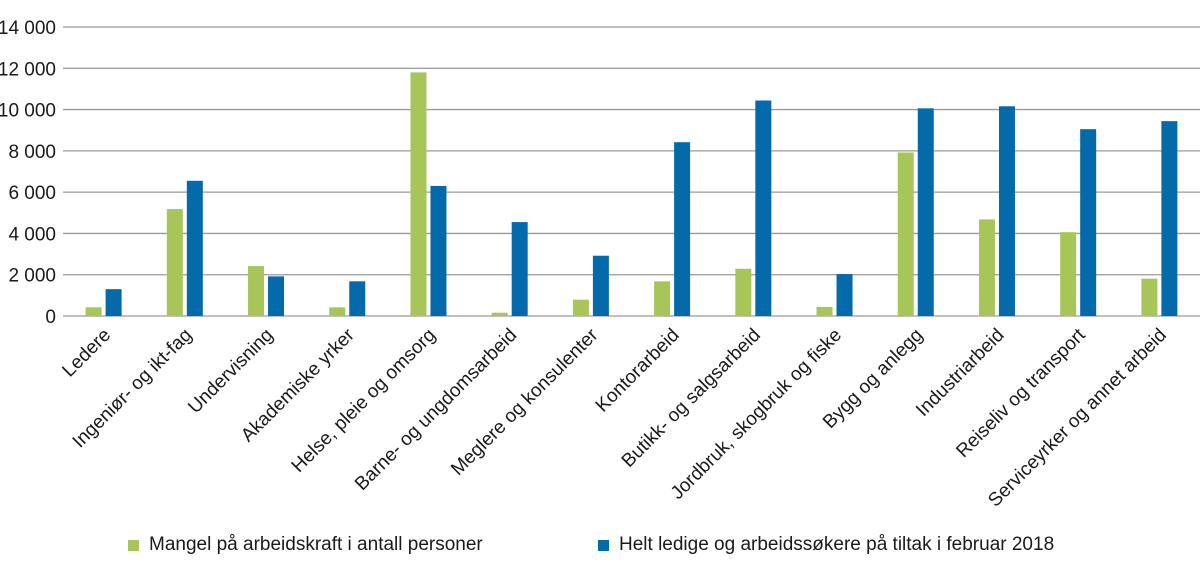 The width and height of the screenshot is (1200, 574). I want to click on x-tick-label: Ledere, so click(86, 353).